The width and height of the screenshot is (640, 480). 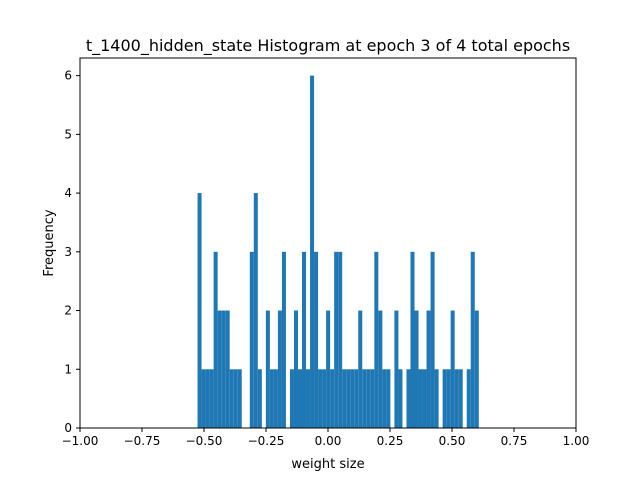 I want to click on x-tick-label: 1.00, so click(x=576, y=441).